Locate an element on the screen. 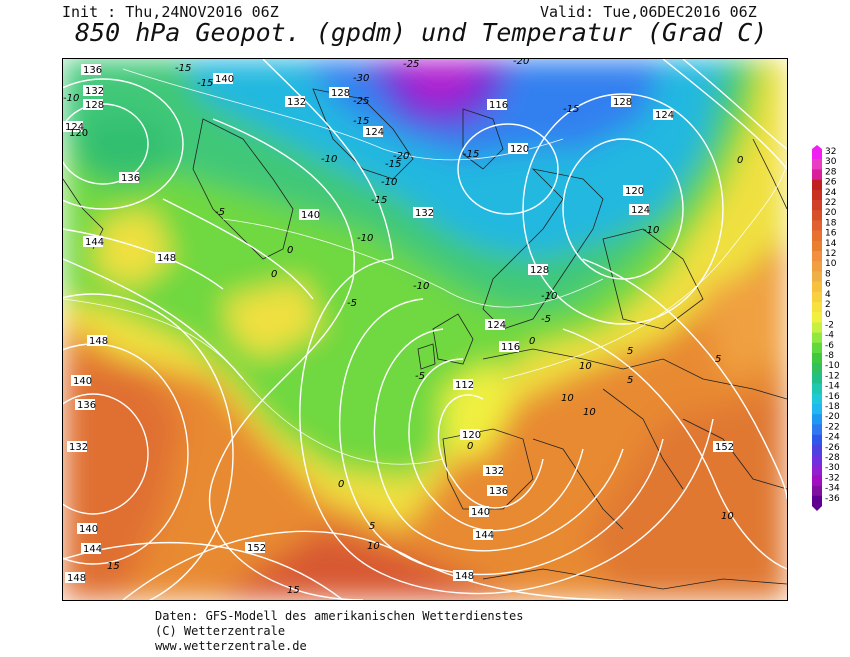 This screenshot has width=850, height=657. temp-label-10c: 10 is located at coordinates (567, 398).